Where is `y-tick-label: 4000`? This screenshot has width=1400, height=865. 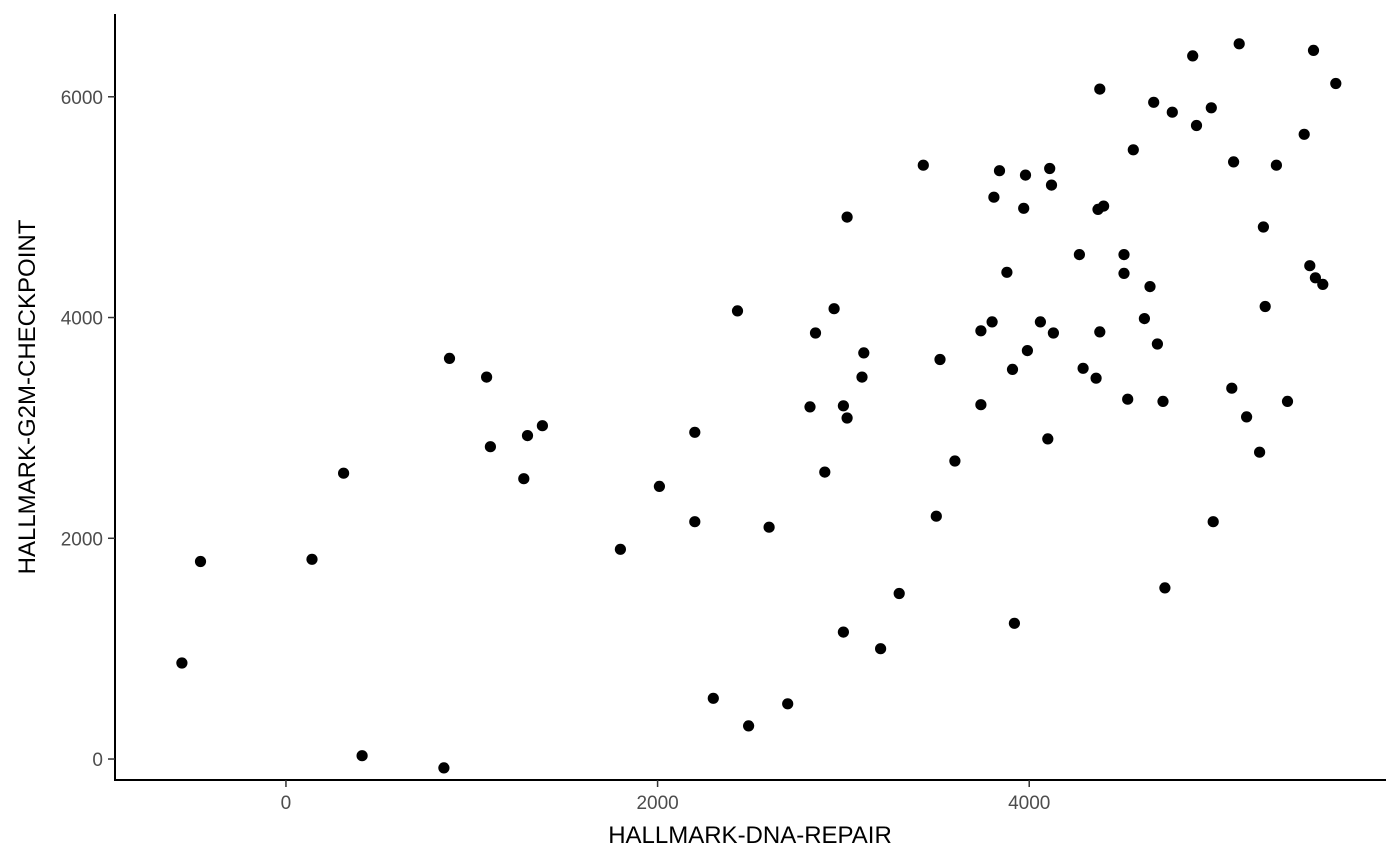 y-tick-label: 4000 is located at coordinates (82, 319).